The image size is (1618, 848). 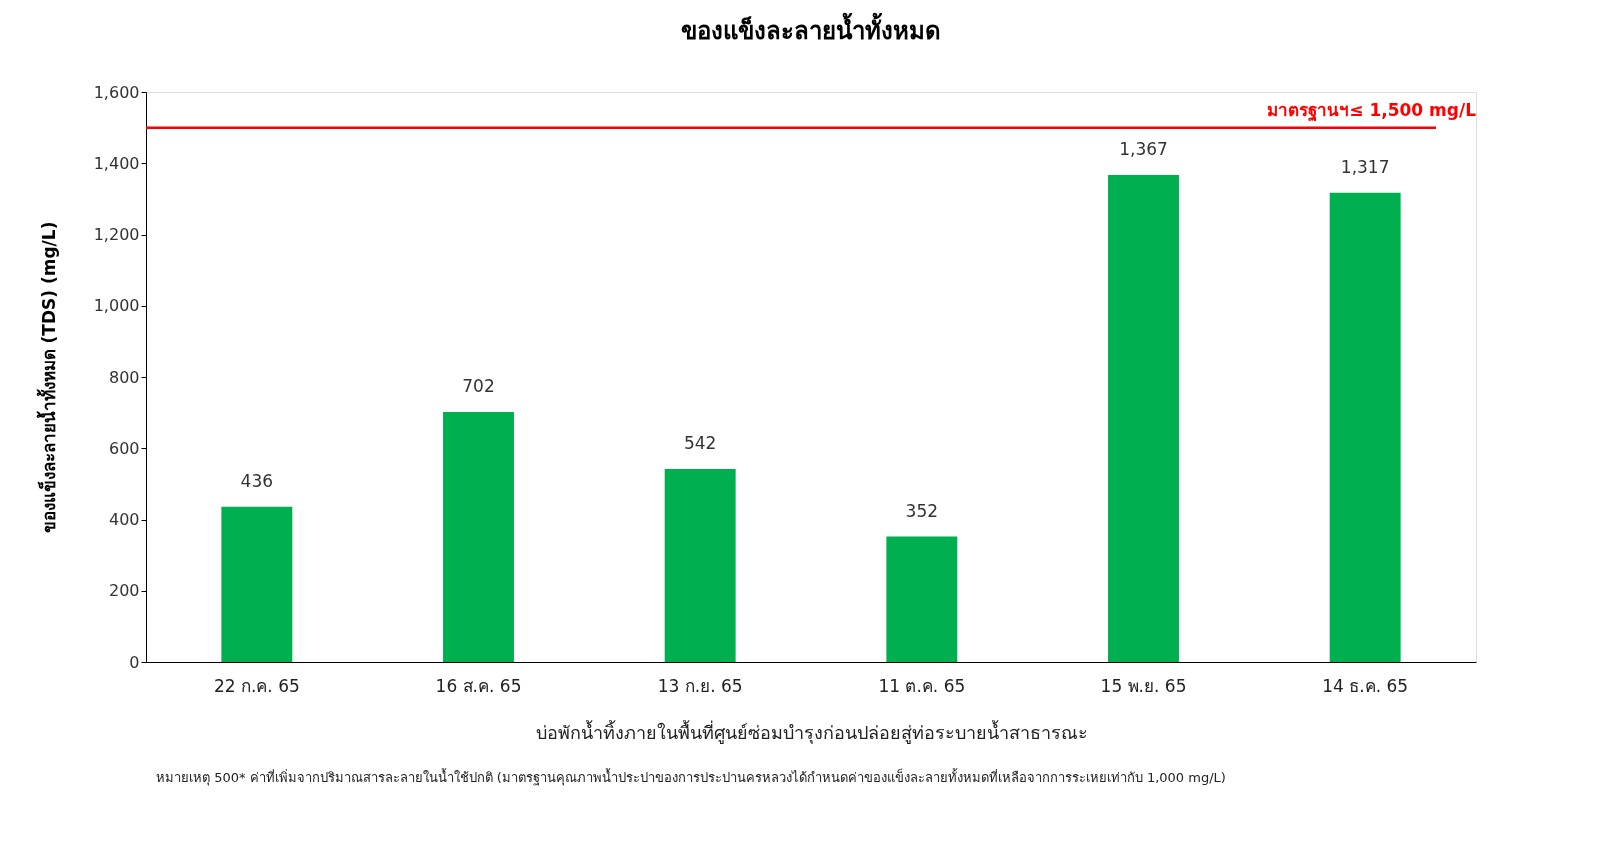 I want to click on data-label: 542, so click(x=700, y=442).